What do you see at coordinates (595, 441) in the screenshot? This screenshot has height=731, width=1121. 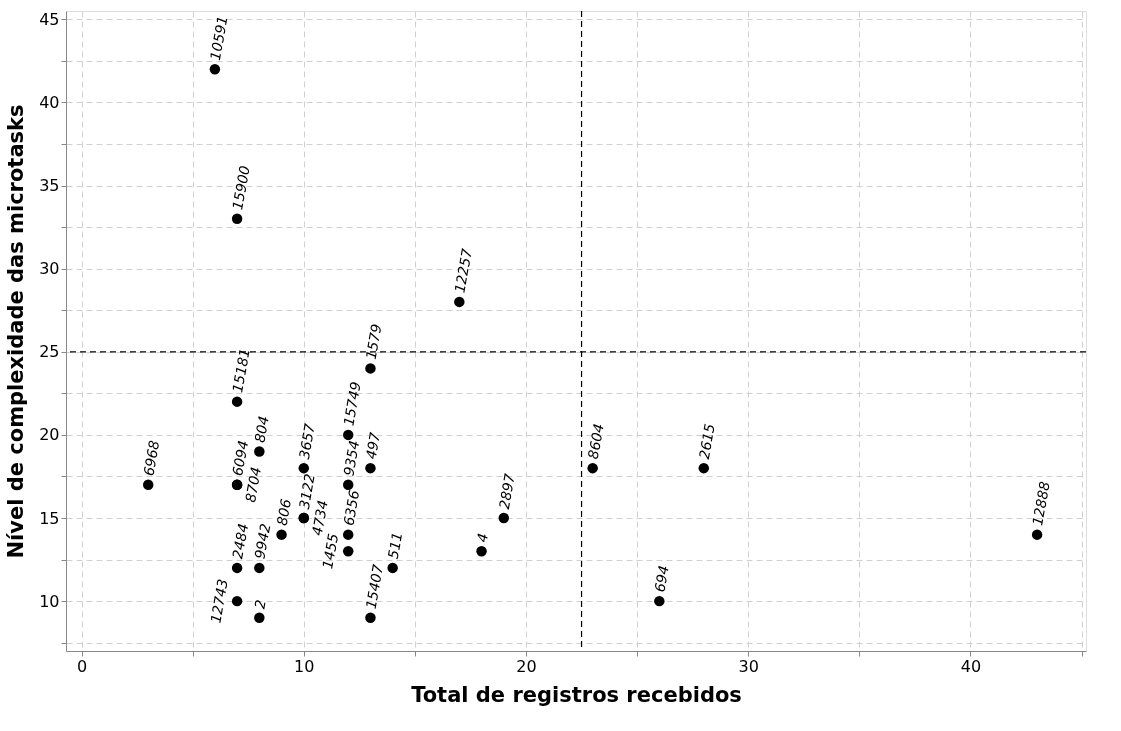 I see `annotation: 8604` at bounding box center [595, 441].